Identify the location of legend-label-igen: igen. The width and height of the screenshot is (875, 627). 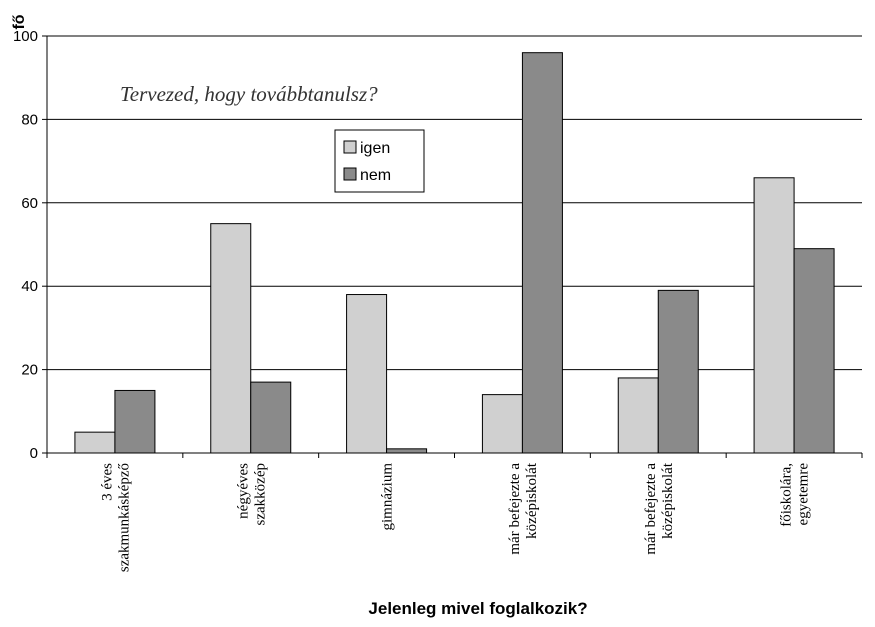
(375, 148).